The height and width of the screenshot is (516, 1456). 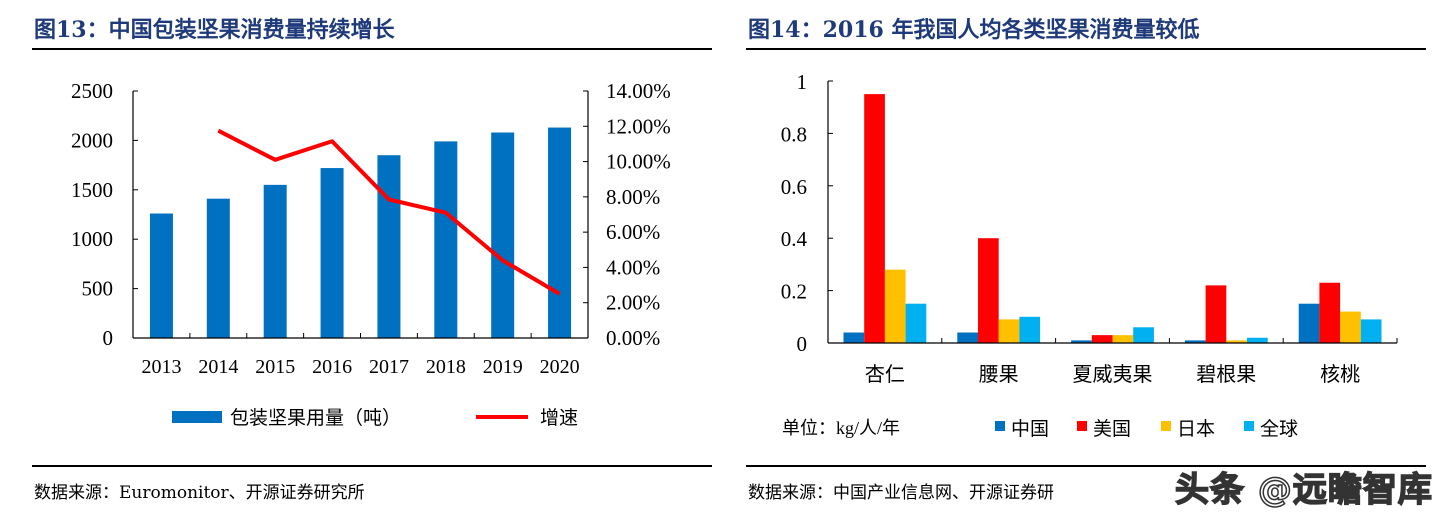 What do you see at coordinates (372, 466) in the screenshot?
I see `source-divider-left` at bounding box center [372, 466].